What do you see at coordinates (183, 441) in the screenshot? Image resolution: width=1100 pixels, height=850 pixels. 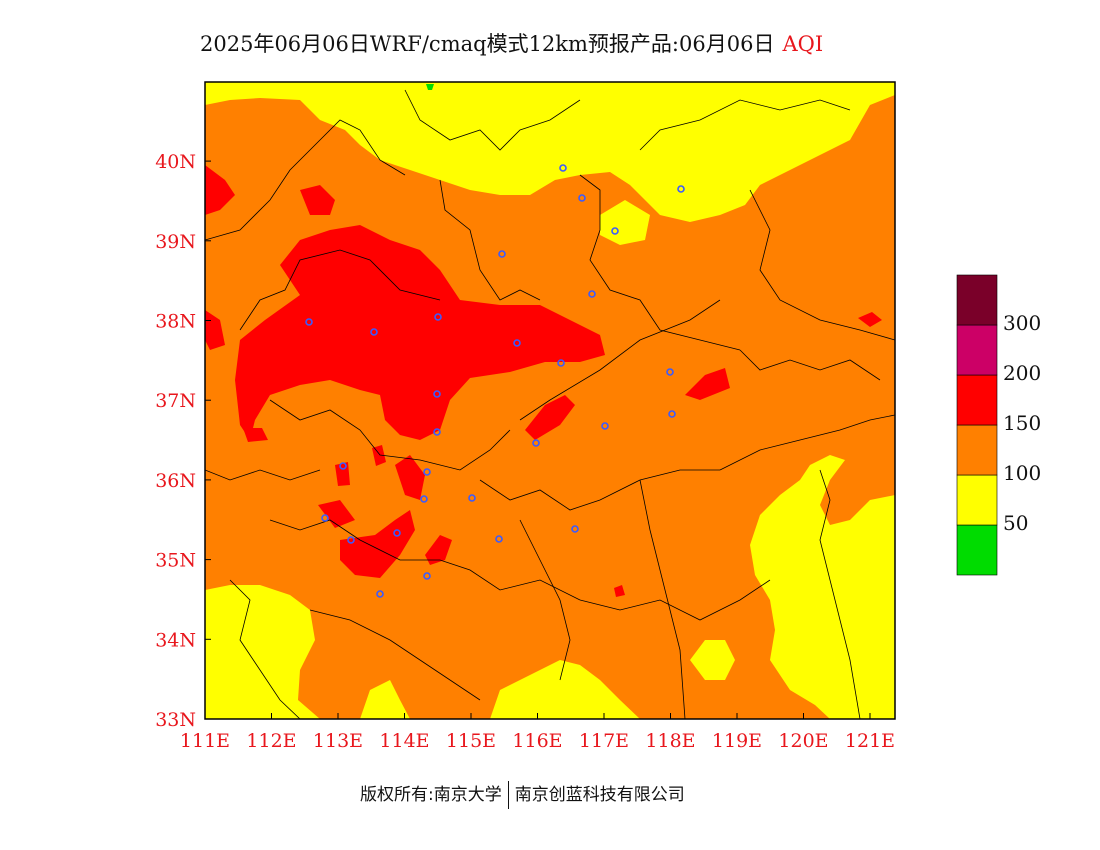 I see `y-axis: 33N 34N 35N 36N 37N 38N 39N 40N` at bounding box center [183, 441].